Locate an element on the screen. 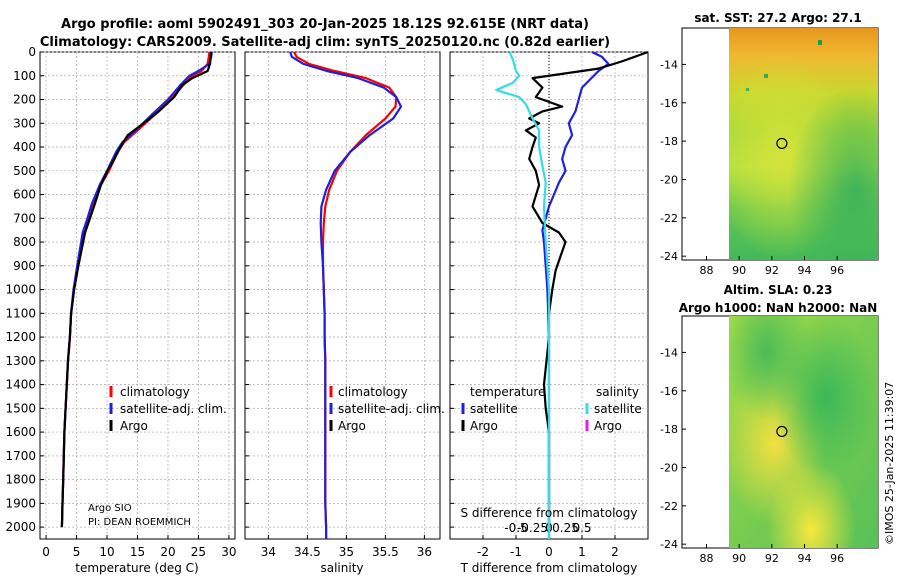  sst-map-title: sat. SST: 27.2 Argo: 27.1 is located at coordinates (777, 18).